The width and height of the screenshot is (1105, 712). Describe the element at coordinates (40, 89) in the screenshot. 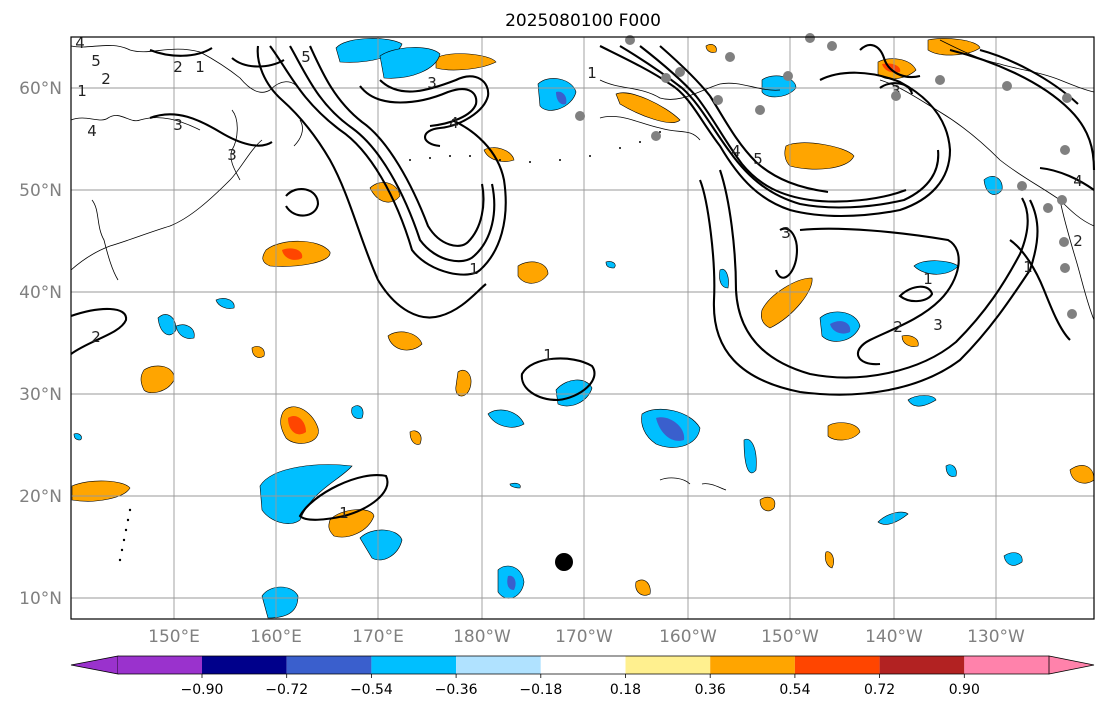

I see `latitude-label: 60°N` at that location.